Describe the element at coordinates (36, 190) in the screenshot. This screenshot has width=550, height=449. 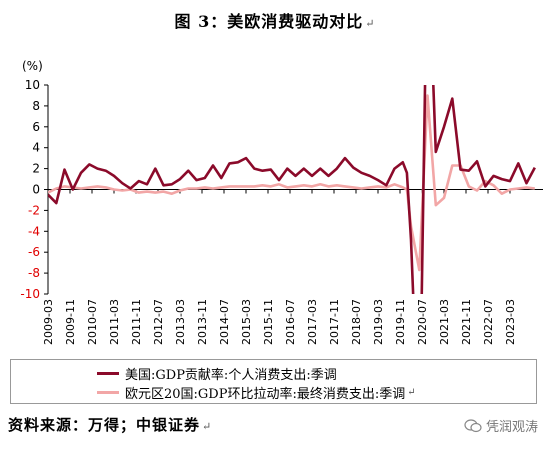
I see `y-tick-label: 0` at that location.